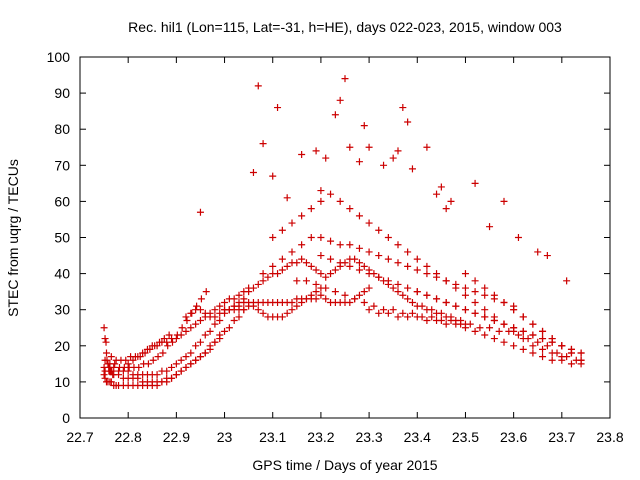 This screenshot has width=640, height=480. Describe the element at coordinates (609, 437) in the screenshot. I see `x-tick-label: 23.8` at that location.